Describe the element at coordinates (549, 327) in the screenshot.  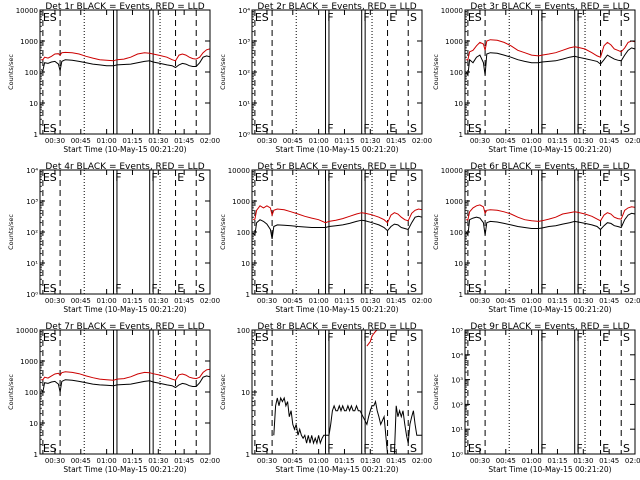
I see `panel-title: Det 9r BLACK = Events, RED = LLD` at that location.